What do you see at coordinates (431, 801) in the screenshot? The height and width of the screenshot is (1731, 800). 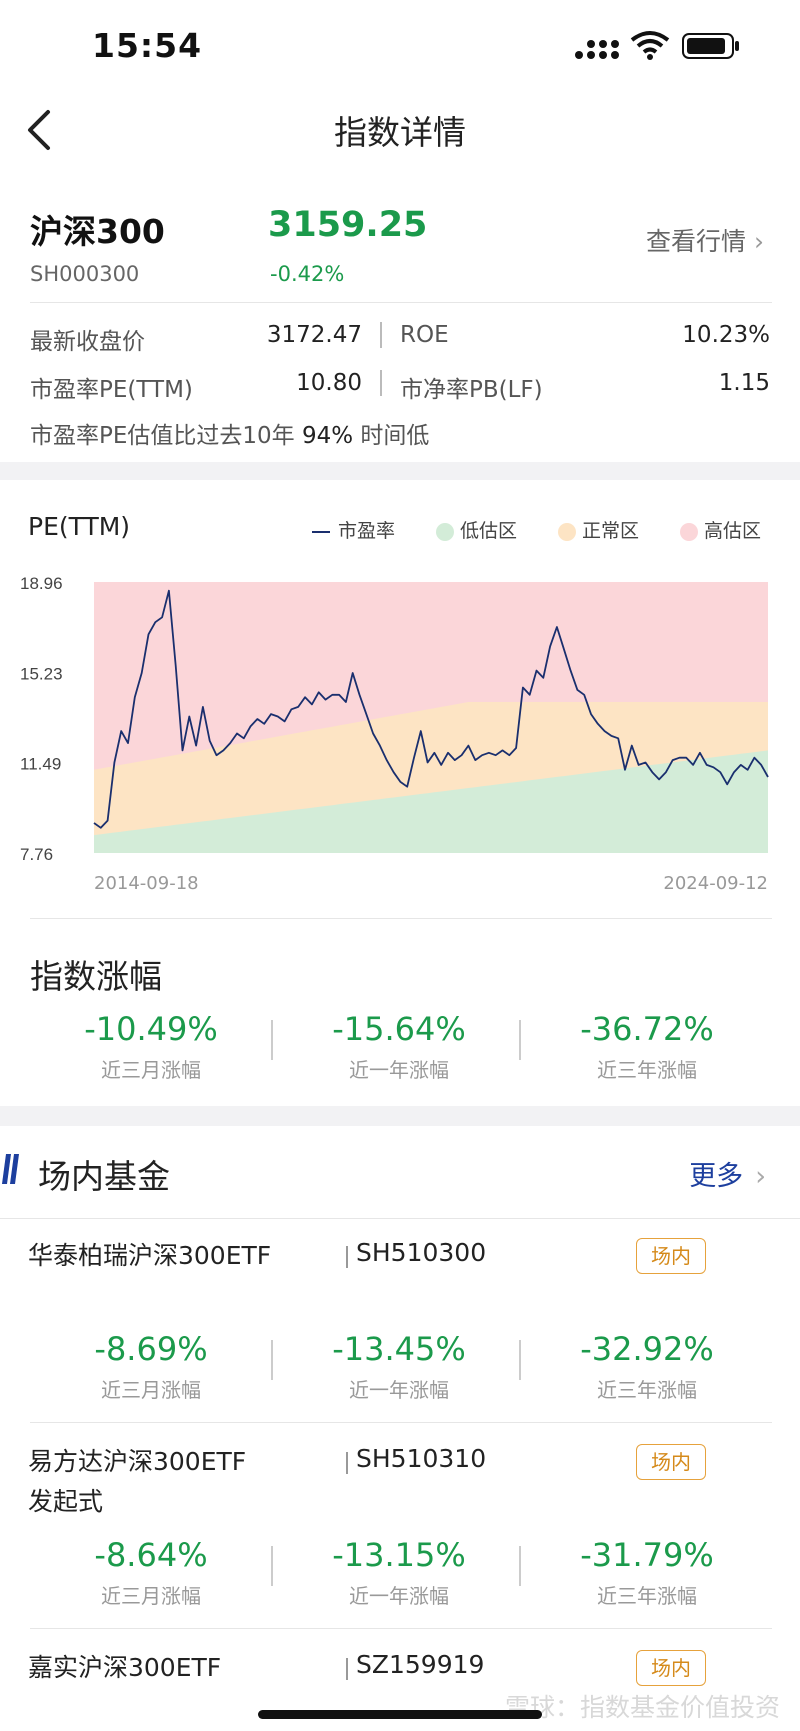 I see `low-zone-area` at bounding box center [431, 801].